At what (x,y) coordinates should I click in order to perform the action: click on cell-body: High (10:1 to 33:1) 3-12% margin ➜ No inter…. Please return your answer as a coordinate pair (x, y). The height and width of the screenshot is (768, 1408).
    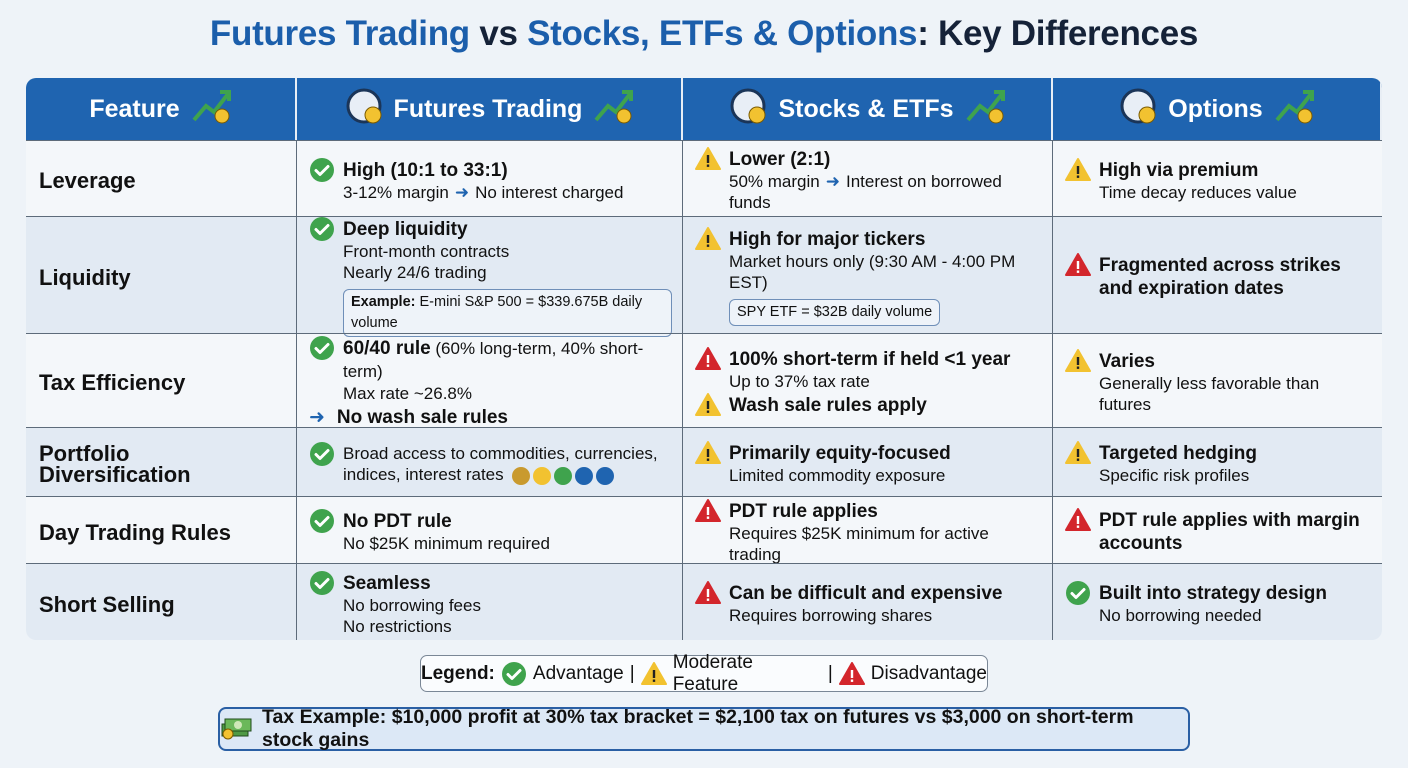
    Looking at the image, I should click on (483, 181).